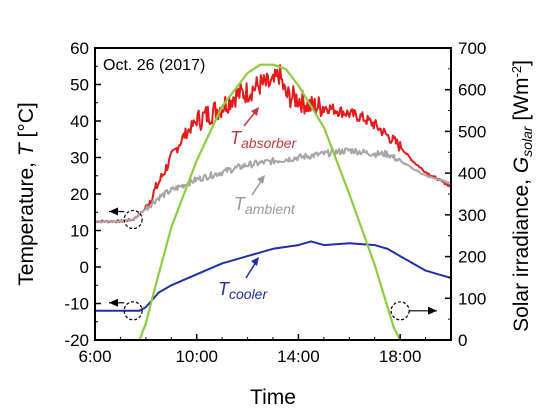 The image size is (550, 419). Describe the element at coordinates (273, 185) in the screenshot. I see `series-line-t-ambient` at that location.